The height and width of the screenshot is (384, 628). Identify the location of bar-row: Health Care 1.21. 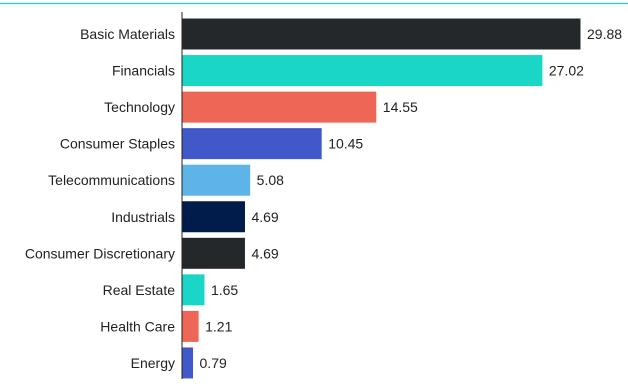
(166, 326).